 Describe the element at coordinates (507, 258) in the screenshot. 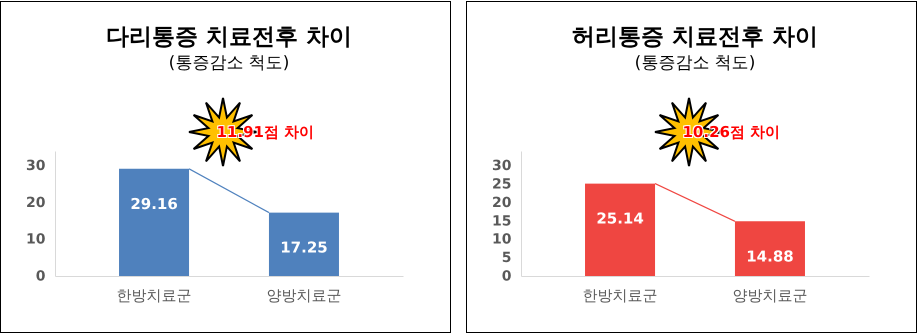

I see `y-tick-label: 5` at that location.